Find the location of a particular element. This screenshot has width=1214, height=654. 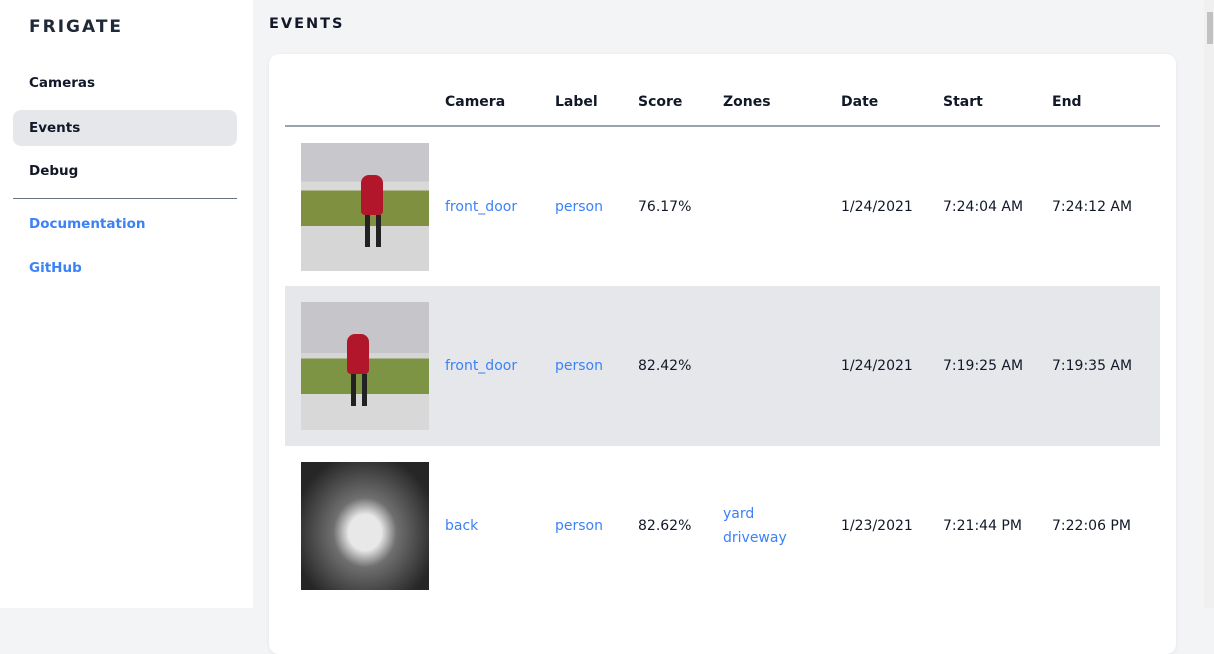

sidebar-link-github: GitHub is located at coordinates (55, 268).